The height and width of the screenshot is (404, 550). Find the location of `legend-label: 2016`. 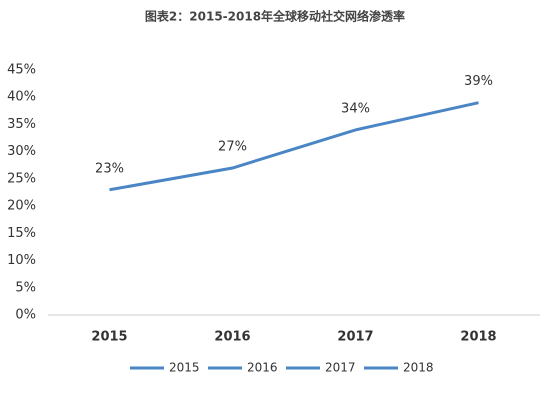

legend-label: 2016 is located at coordinates (262, 368).